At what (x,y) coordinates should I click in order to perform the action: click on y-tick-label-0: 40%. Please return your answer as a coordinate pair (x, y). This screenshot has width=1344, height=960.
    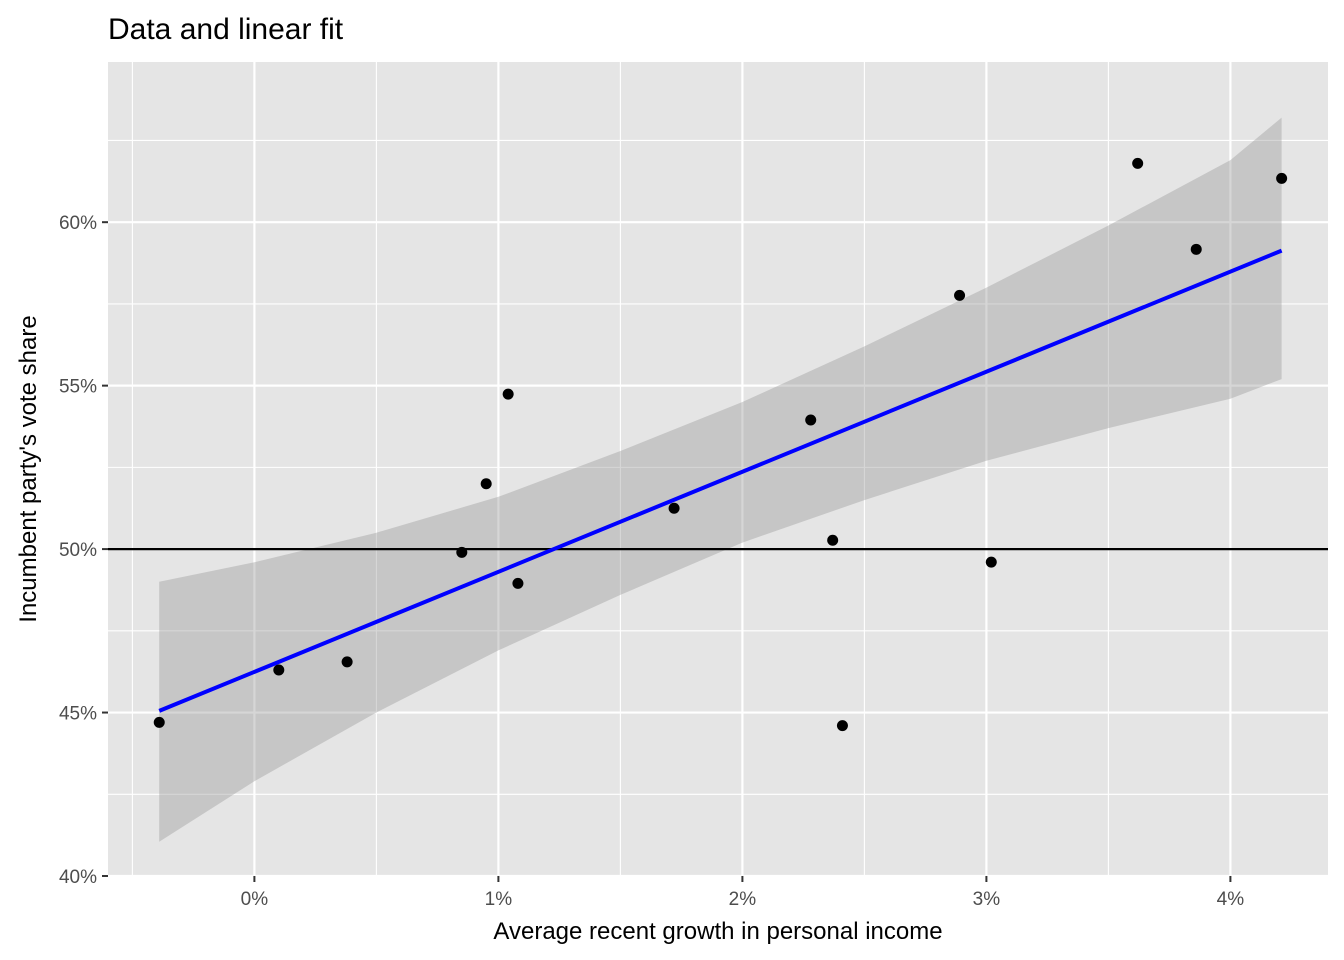
    Looking at the image, I should click on (78, 877).